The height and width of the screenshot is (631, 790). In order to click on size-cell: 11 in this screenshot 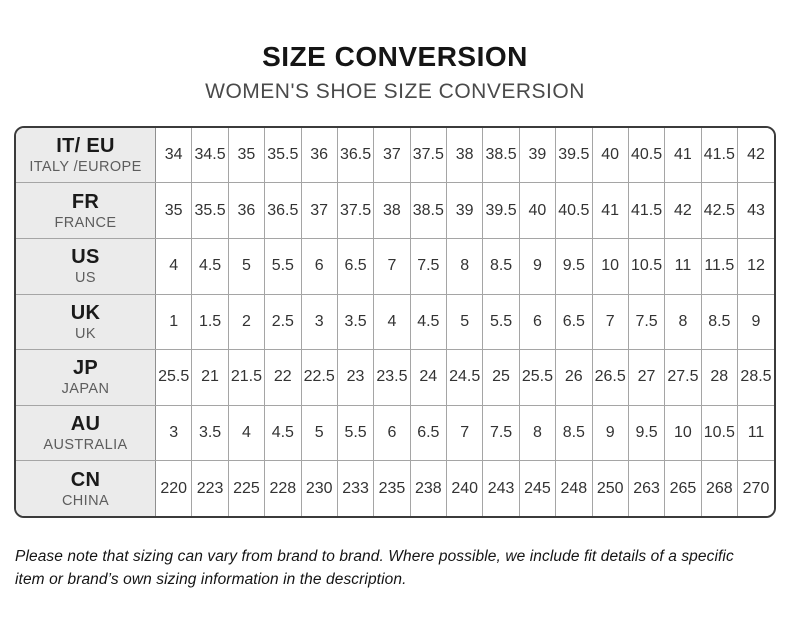, I will do `click(683, 266)`.